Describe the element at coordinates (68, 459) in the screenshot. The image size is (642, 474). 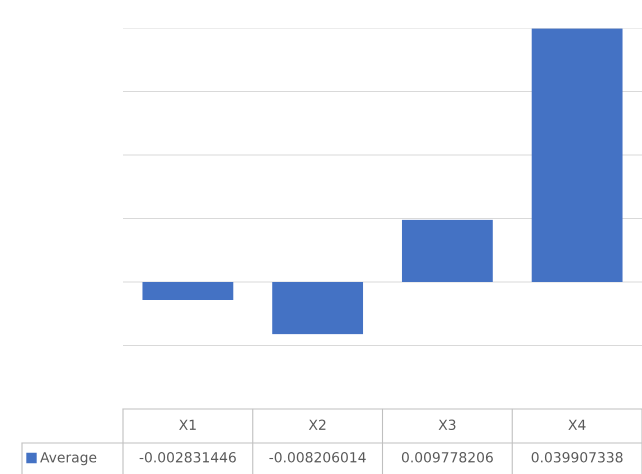
I see `legend-label: Average` at that location.